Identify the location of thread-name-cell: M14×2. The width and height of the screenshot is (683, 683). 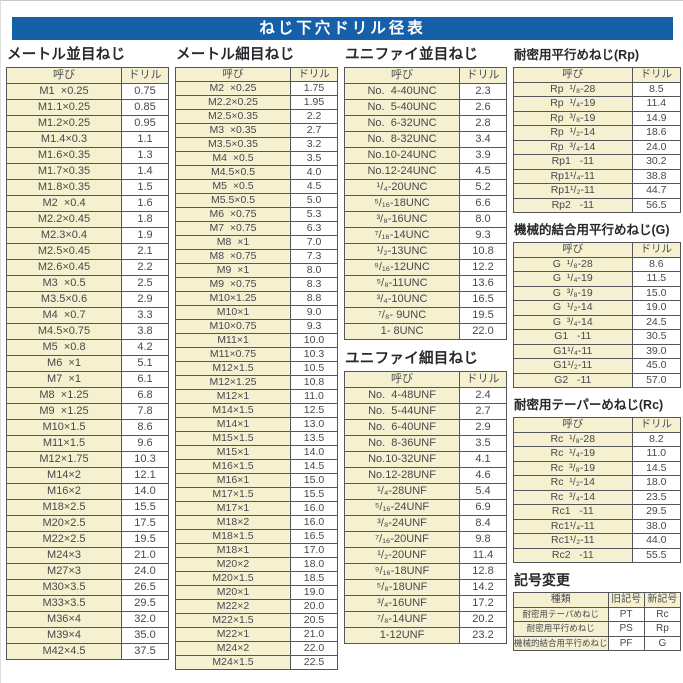
(64, 475).